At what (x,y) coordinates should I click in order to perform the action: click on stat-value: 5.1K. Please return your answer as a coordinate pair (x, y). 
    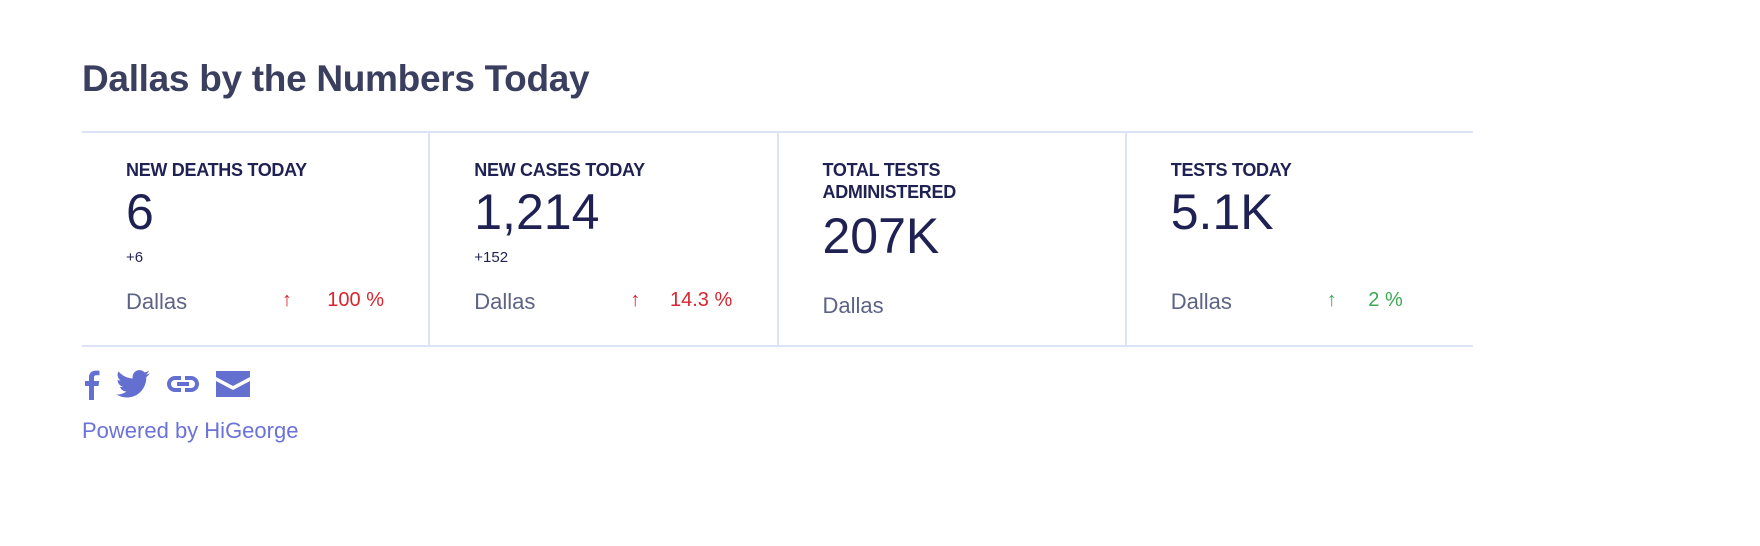
    Looking at the image, I should click on (1222, 212).